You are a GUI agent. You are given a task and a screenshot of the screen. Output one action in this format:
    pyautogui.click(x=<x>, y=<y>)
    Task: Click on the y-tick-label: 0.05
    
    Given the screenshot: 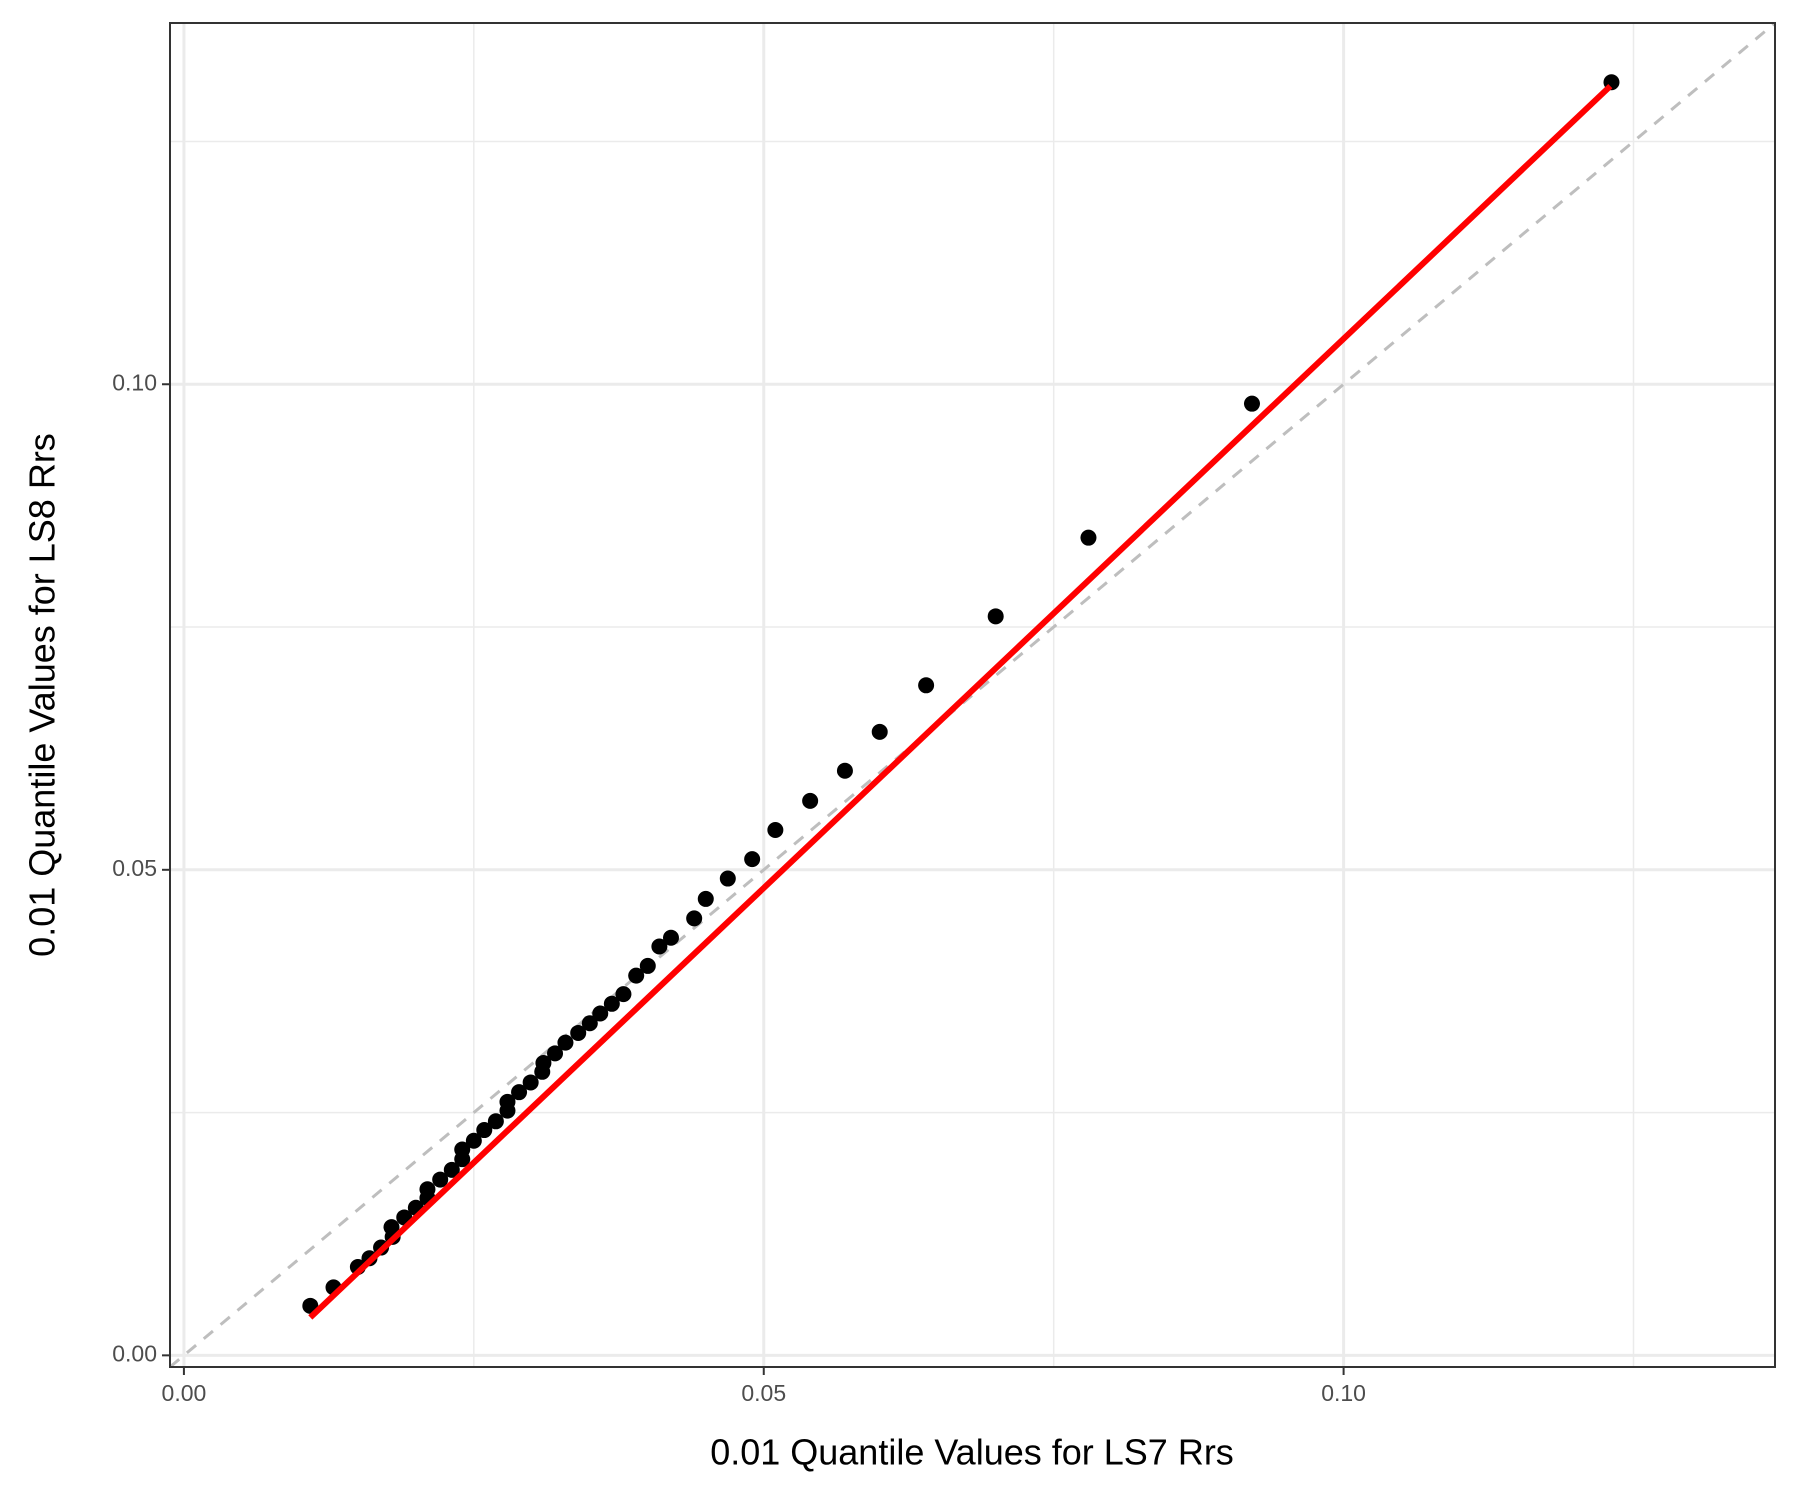 What is the action you would take?
    pyautogui.click(x=134, y=868)
    